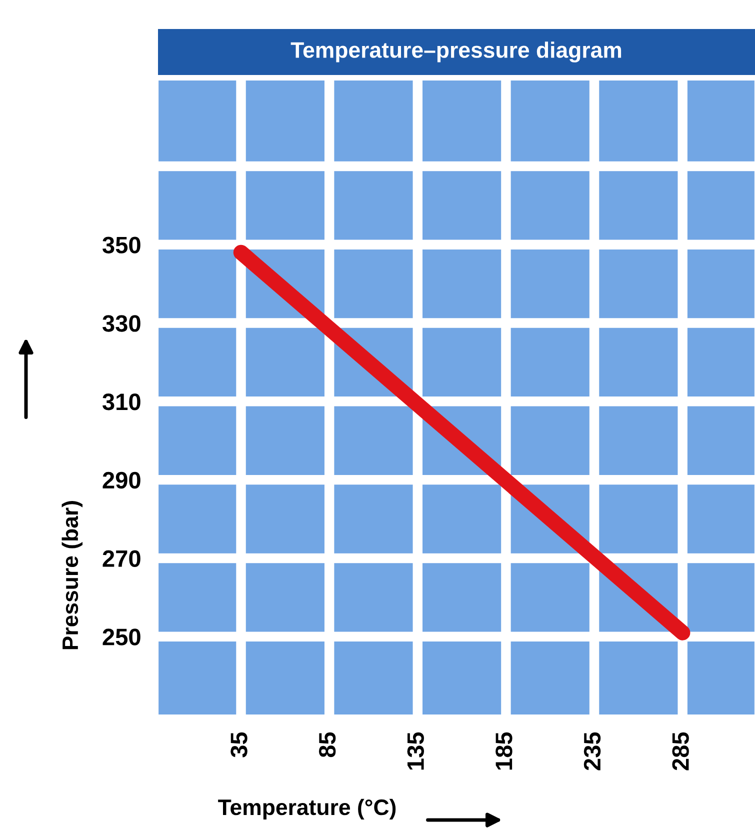 The image size is (755, 838). I want to click on y-tick-label: 350, so click(121, 245).